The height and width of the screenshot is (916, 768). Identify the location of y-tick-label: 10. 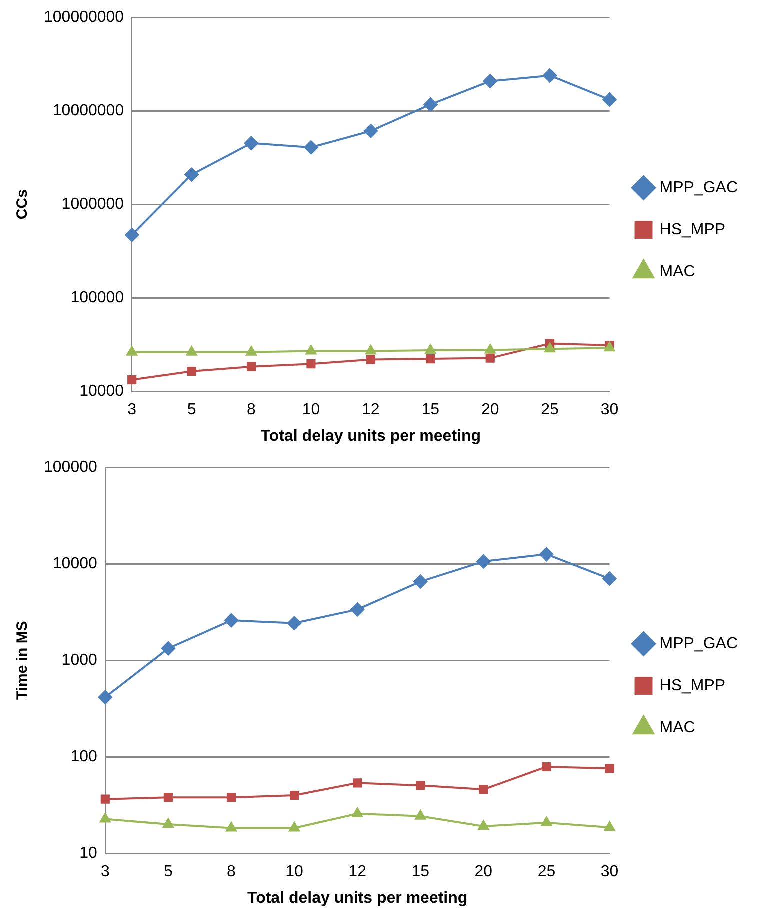
(89, 853).